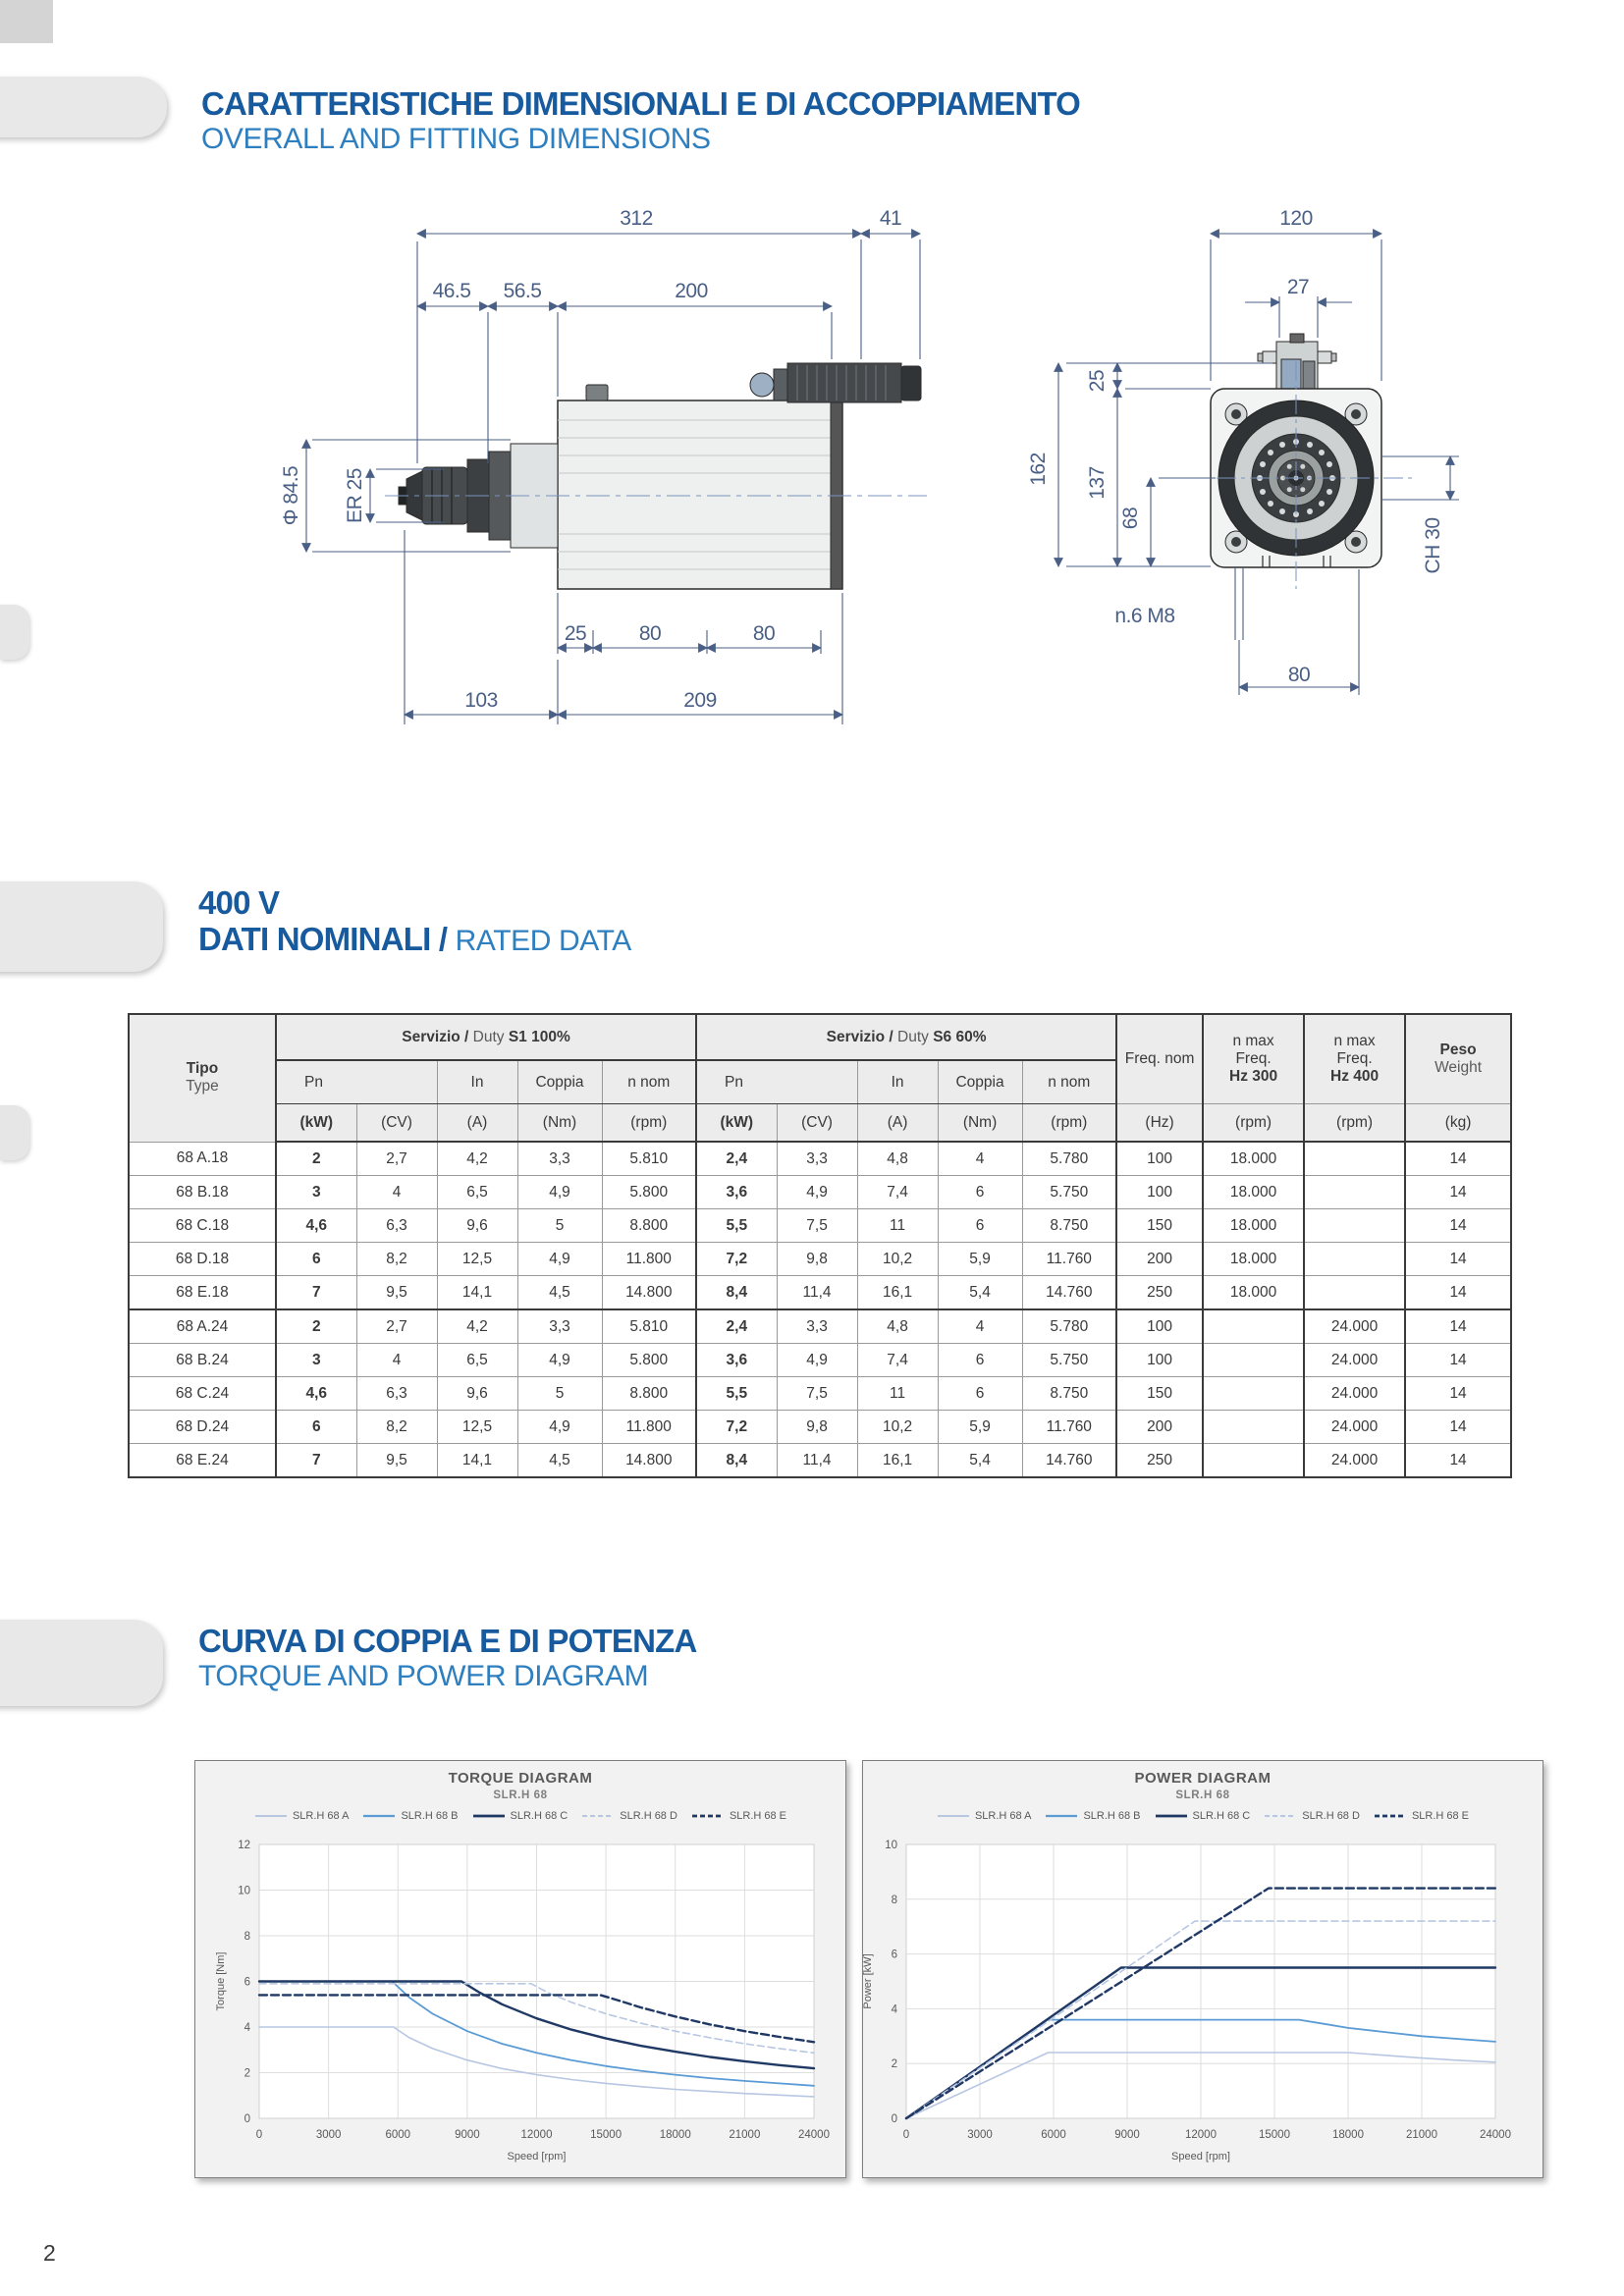 The height and width of the screenshot is (2296, 1624). Describe the element at coordinates (202, 1326) in the screenshot. I see `row-type: 68 A.24` at that location.